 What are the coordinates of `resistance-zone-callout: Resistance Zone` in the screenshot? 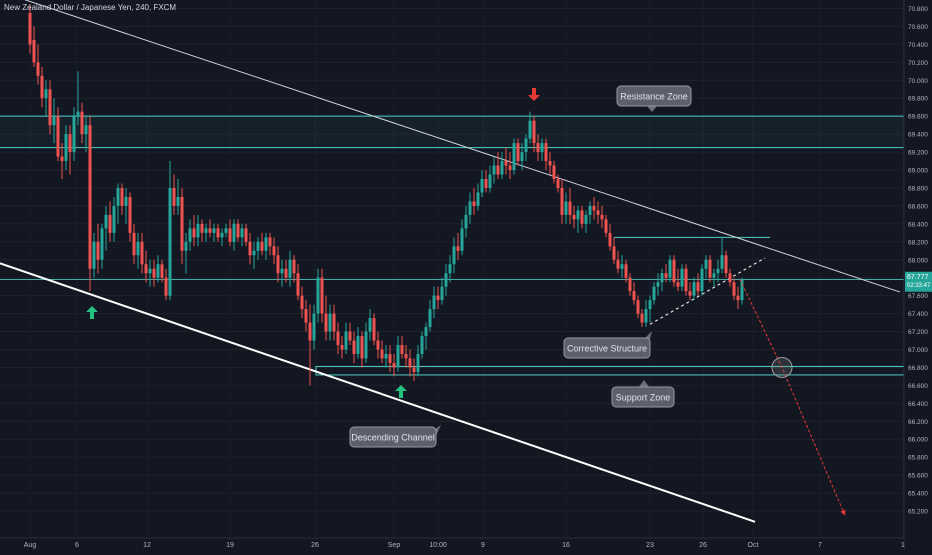 It's located at (654, 98).